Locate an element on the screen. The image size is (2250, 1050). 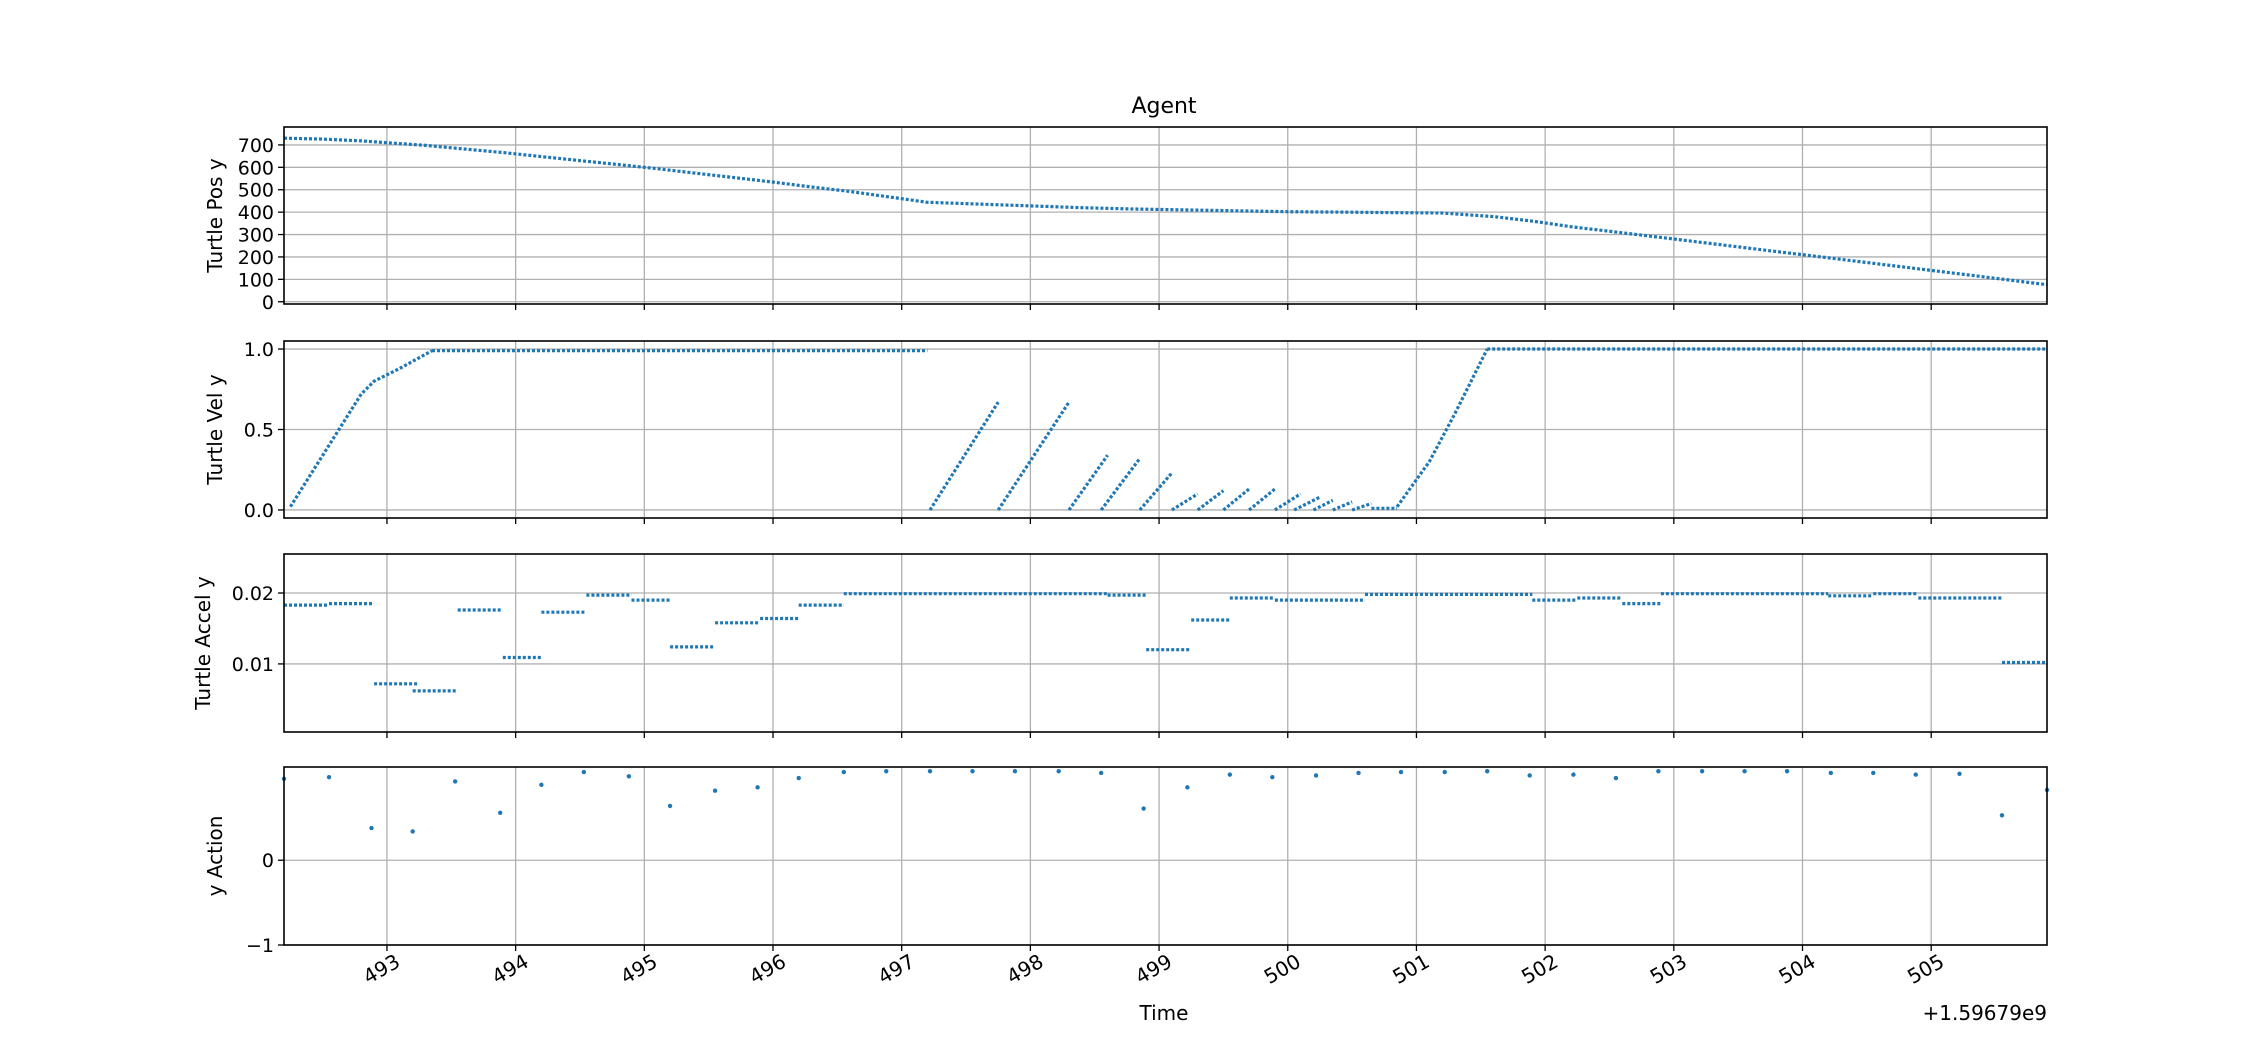
y-tick-label: 200 is located at coordinates (256, 258).